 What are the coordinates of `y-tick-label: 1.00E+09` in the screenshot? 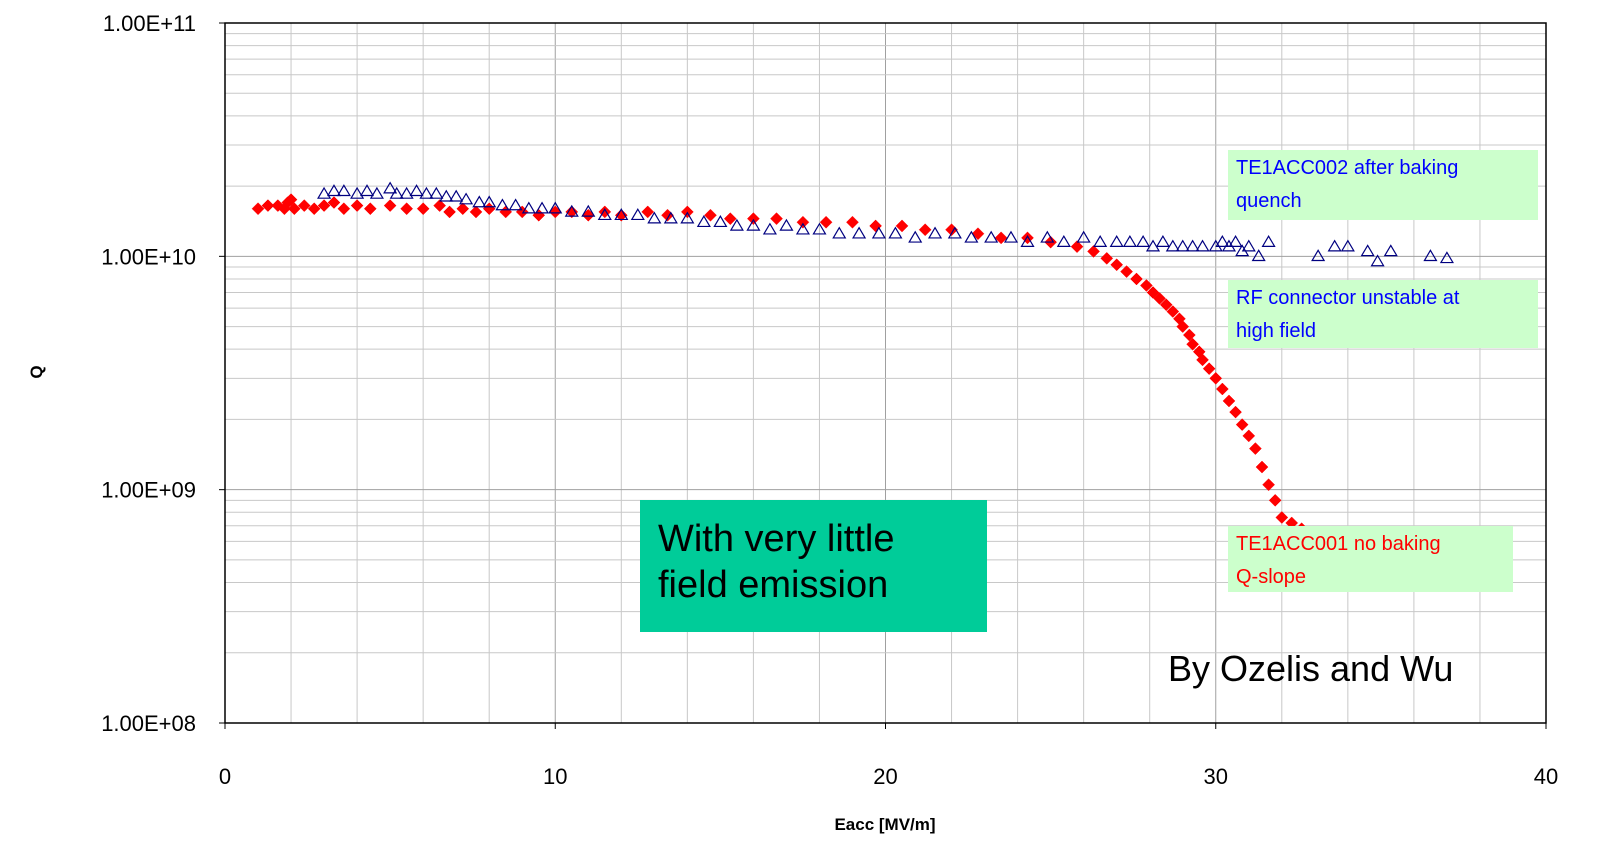 It's located at (148, 490).